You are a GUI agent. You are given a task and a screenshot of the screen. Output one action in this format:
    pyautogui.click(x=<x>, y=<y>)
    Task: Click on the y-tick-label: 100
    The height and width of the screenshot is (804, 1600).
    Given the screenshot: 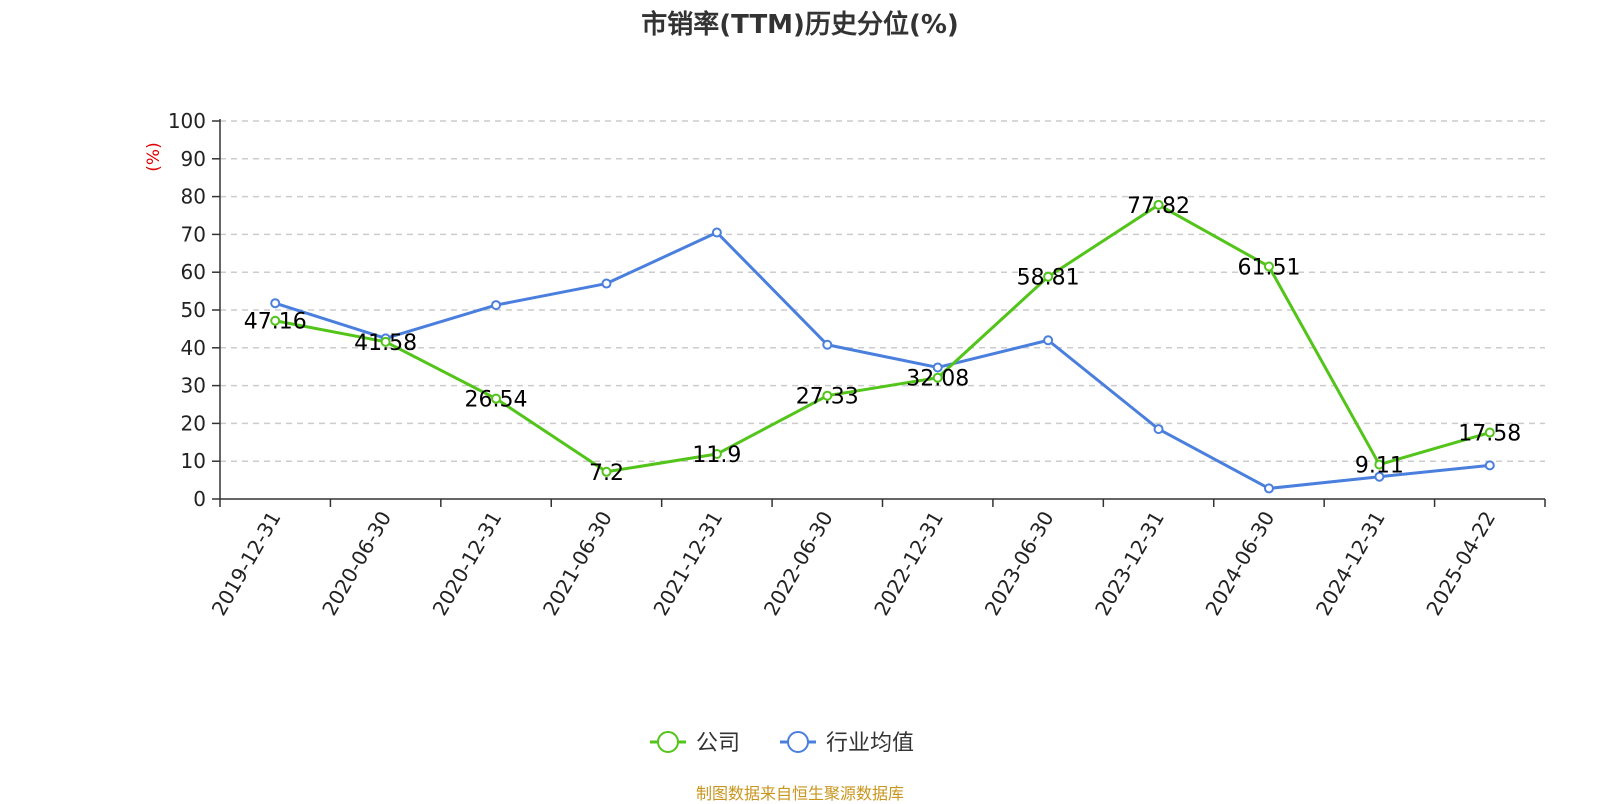 What is the action you would take?
    pyautogui.click(x=187, y=121)
    